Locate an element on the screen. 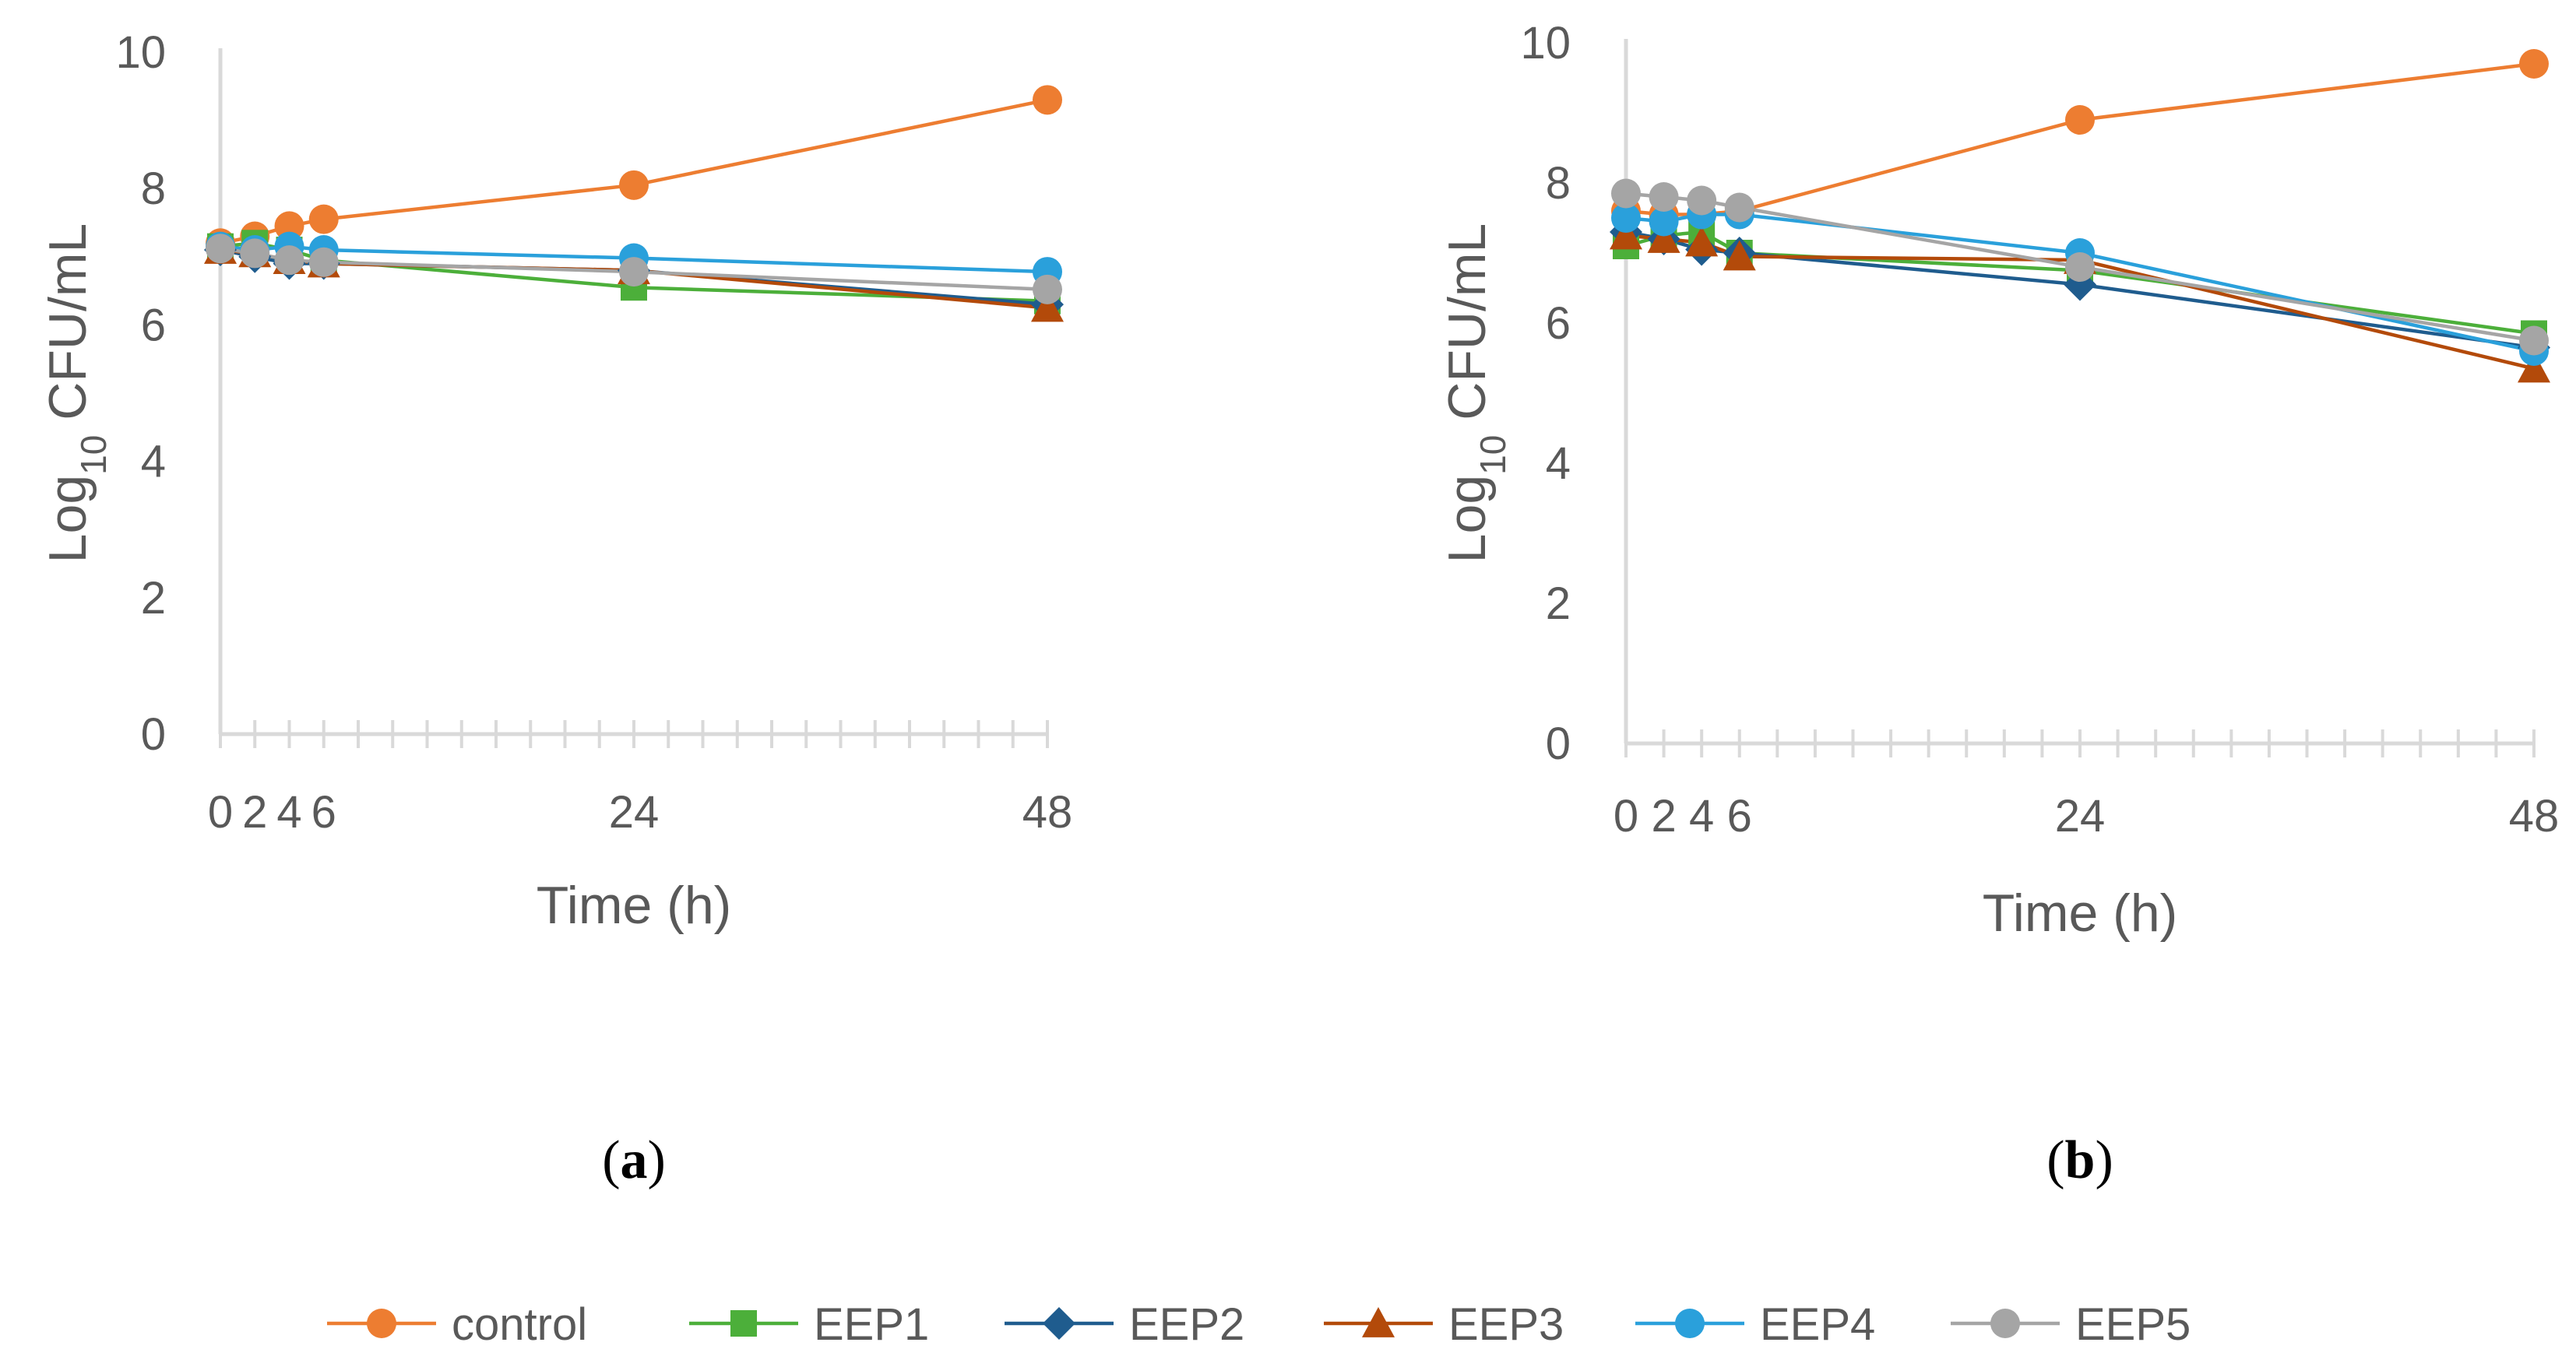 The height and width of the screenshot is (1367, 2576). legend-marker-eep2 is located at coordinates (1059, 1324).